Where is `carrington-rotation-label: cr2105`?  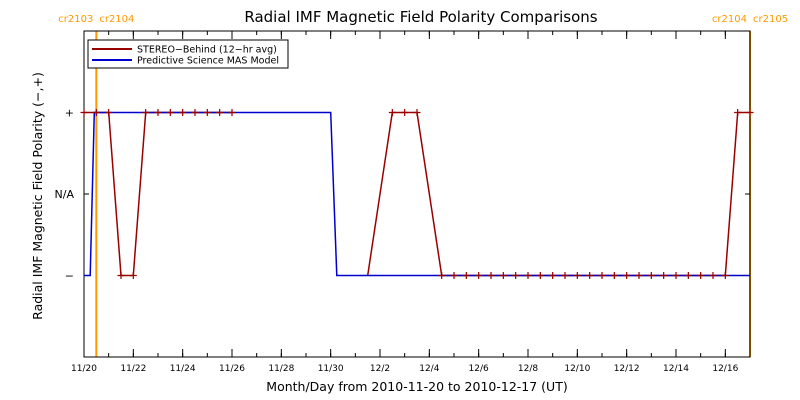
carrington-rotation-label: cr2105 is located at coordinates (770, 19).